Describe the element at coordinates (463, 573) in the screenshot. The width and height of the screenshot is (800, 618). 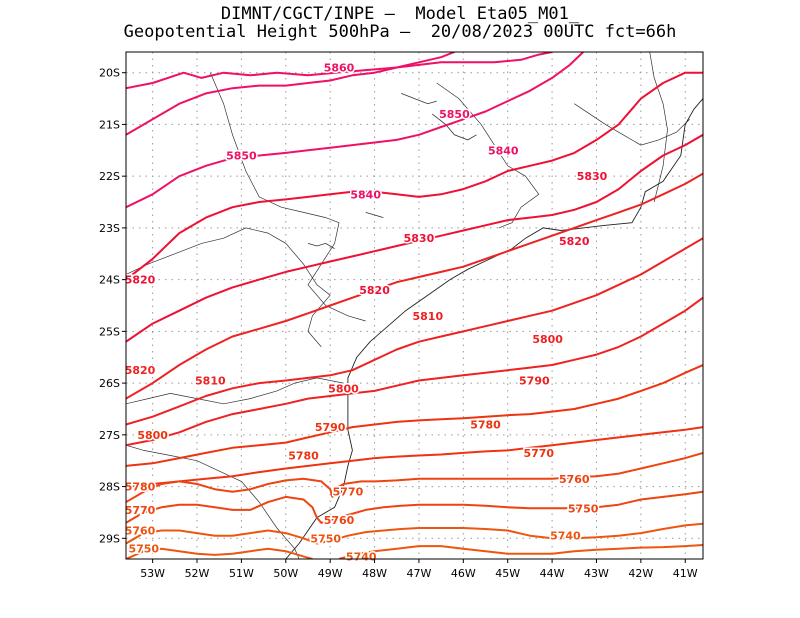
I see `x-tick-label: 46W` at that location.